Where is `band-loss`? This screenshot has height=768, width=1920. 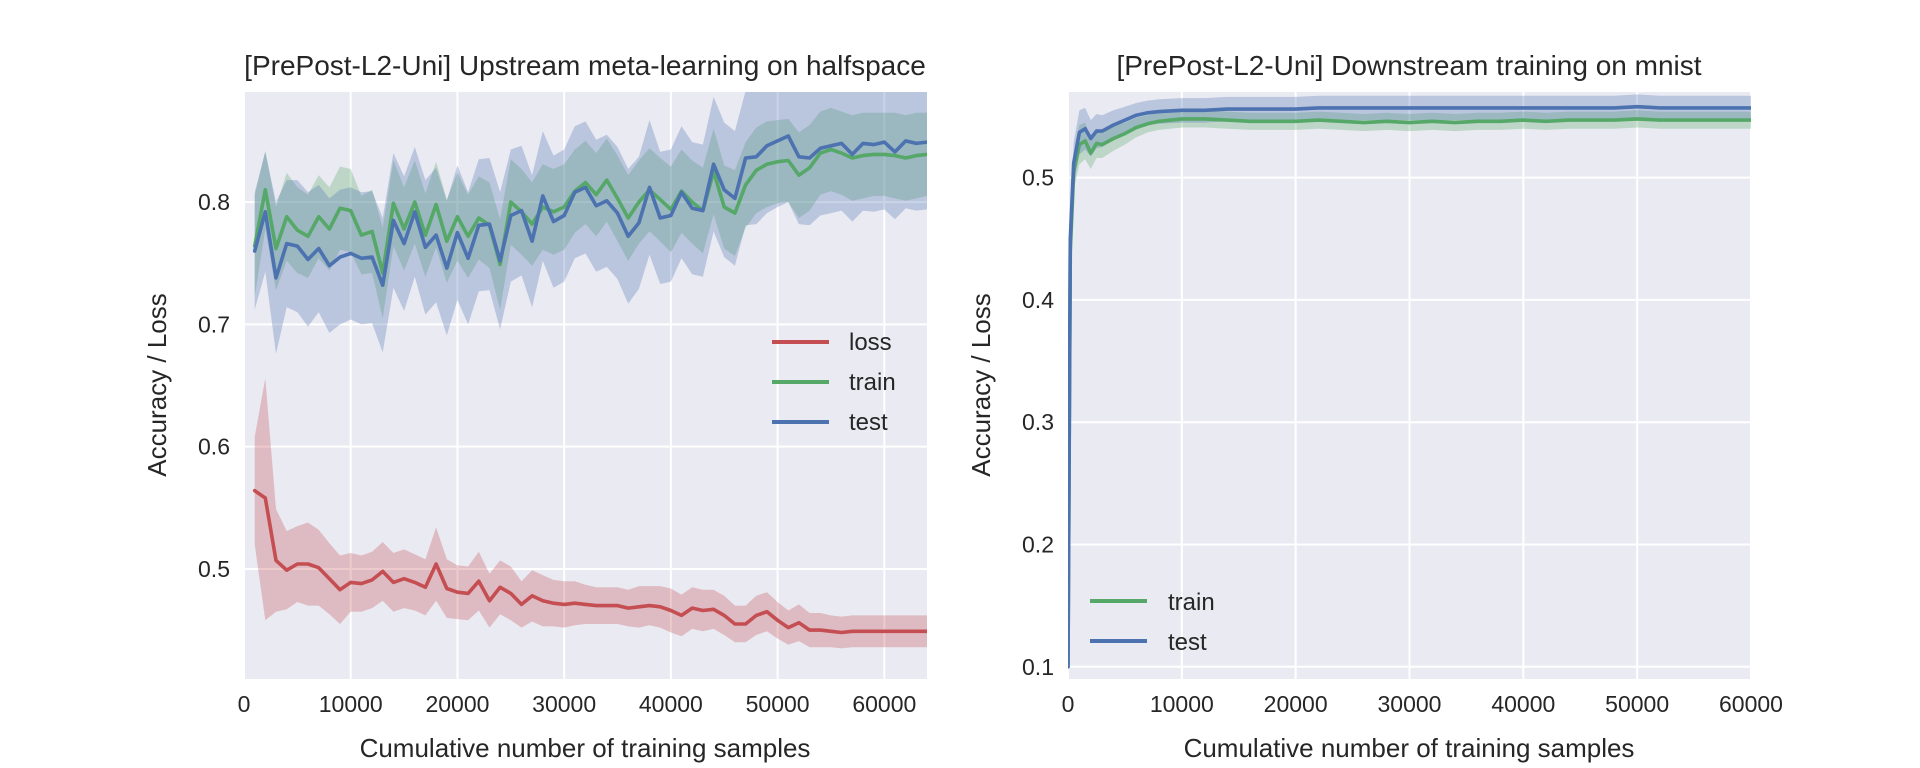
band-loss is located at coordinates (590, 513).